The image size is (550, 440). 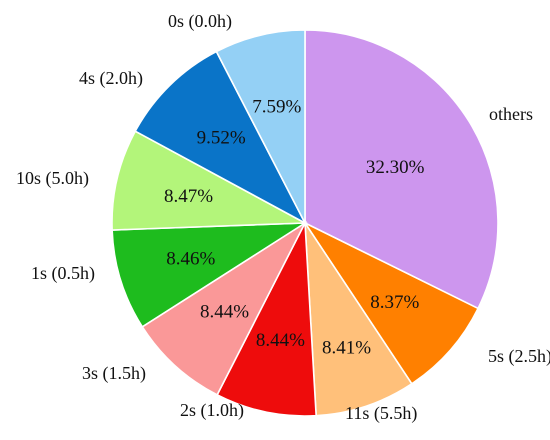 I want to click on pie-slice-11s-5-5h, so click(x=358, y=318).